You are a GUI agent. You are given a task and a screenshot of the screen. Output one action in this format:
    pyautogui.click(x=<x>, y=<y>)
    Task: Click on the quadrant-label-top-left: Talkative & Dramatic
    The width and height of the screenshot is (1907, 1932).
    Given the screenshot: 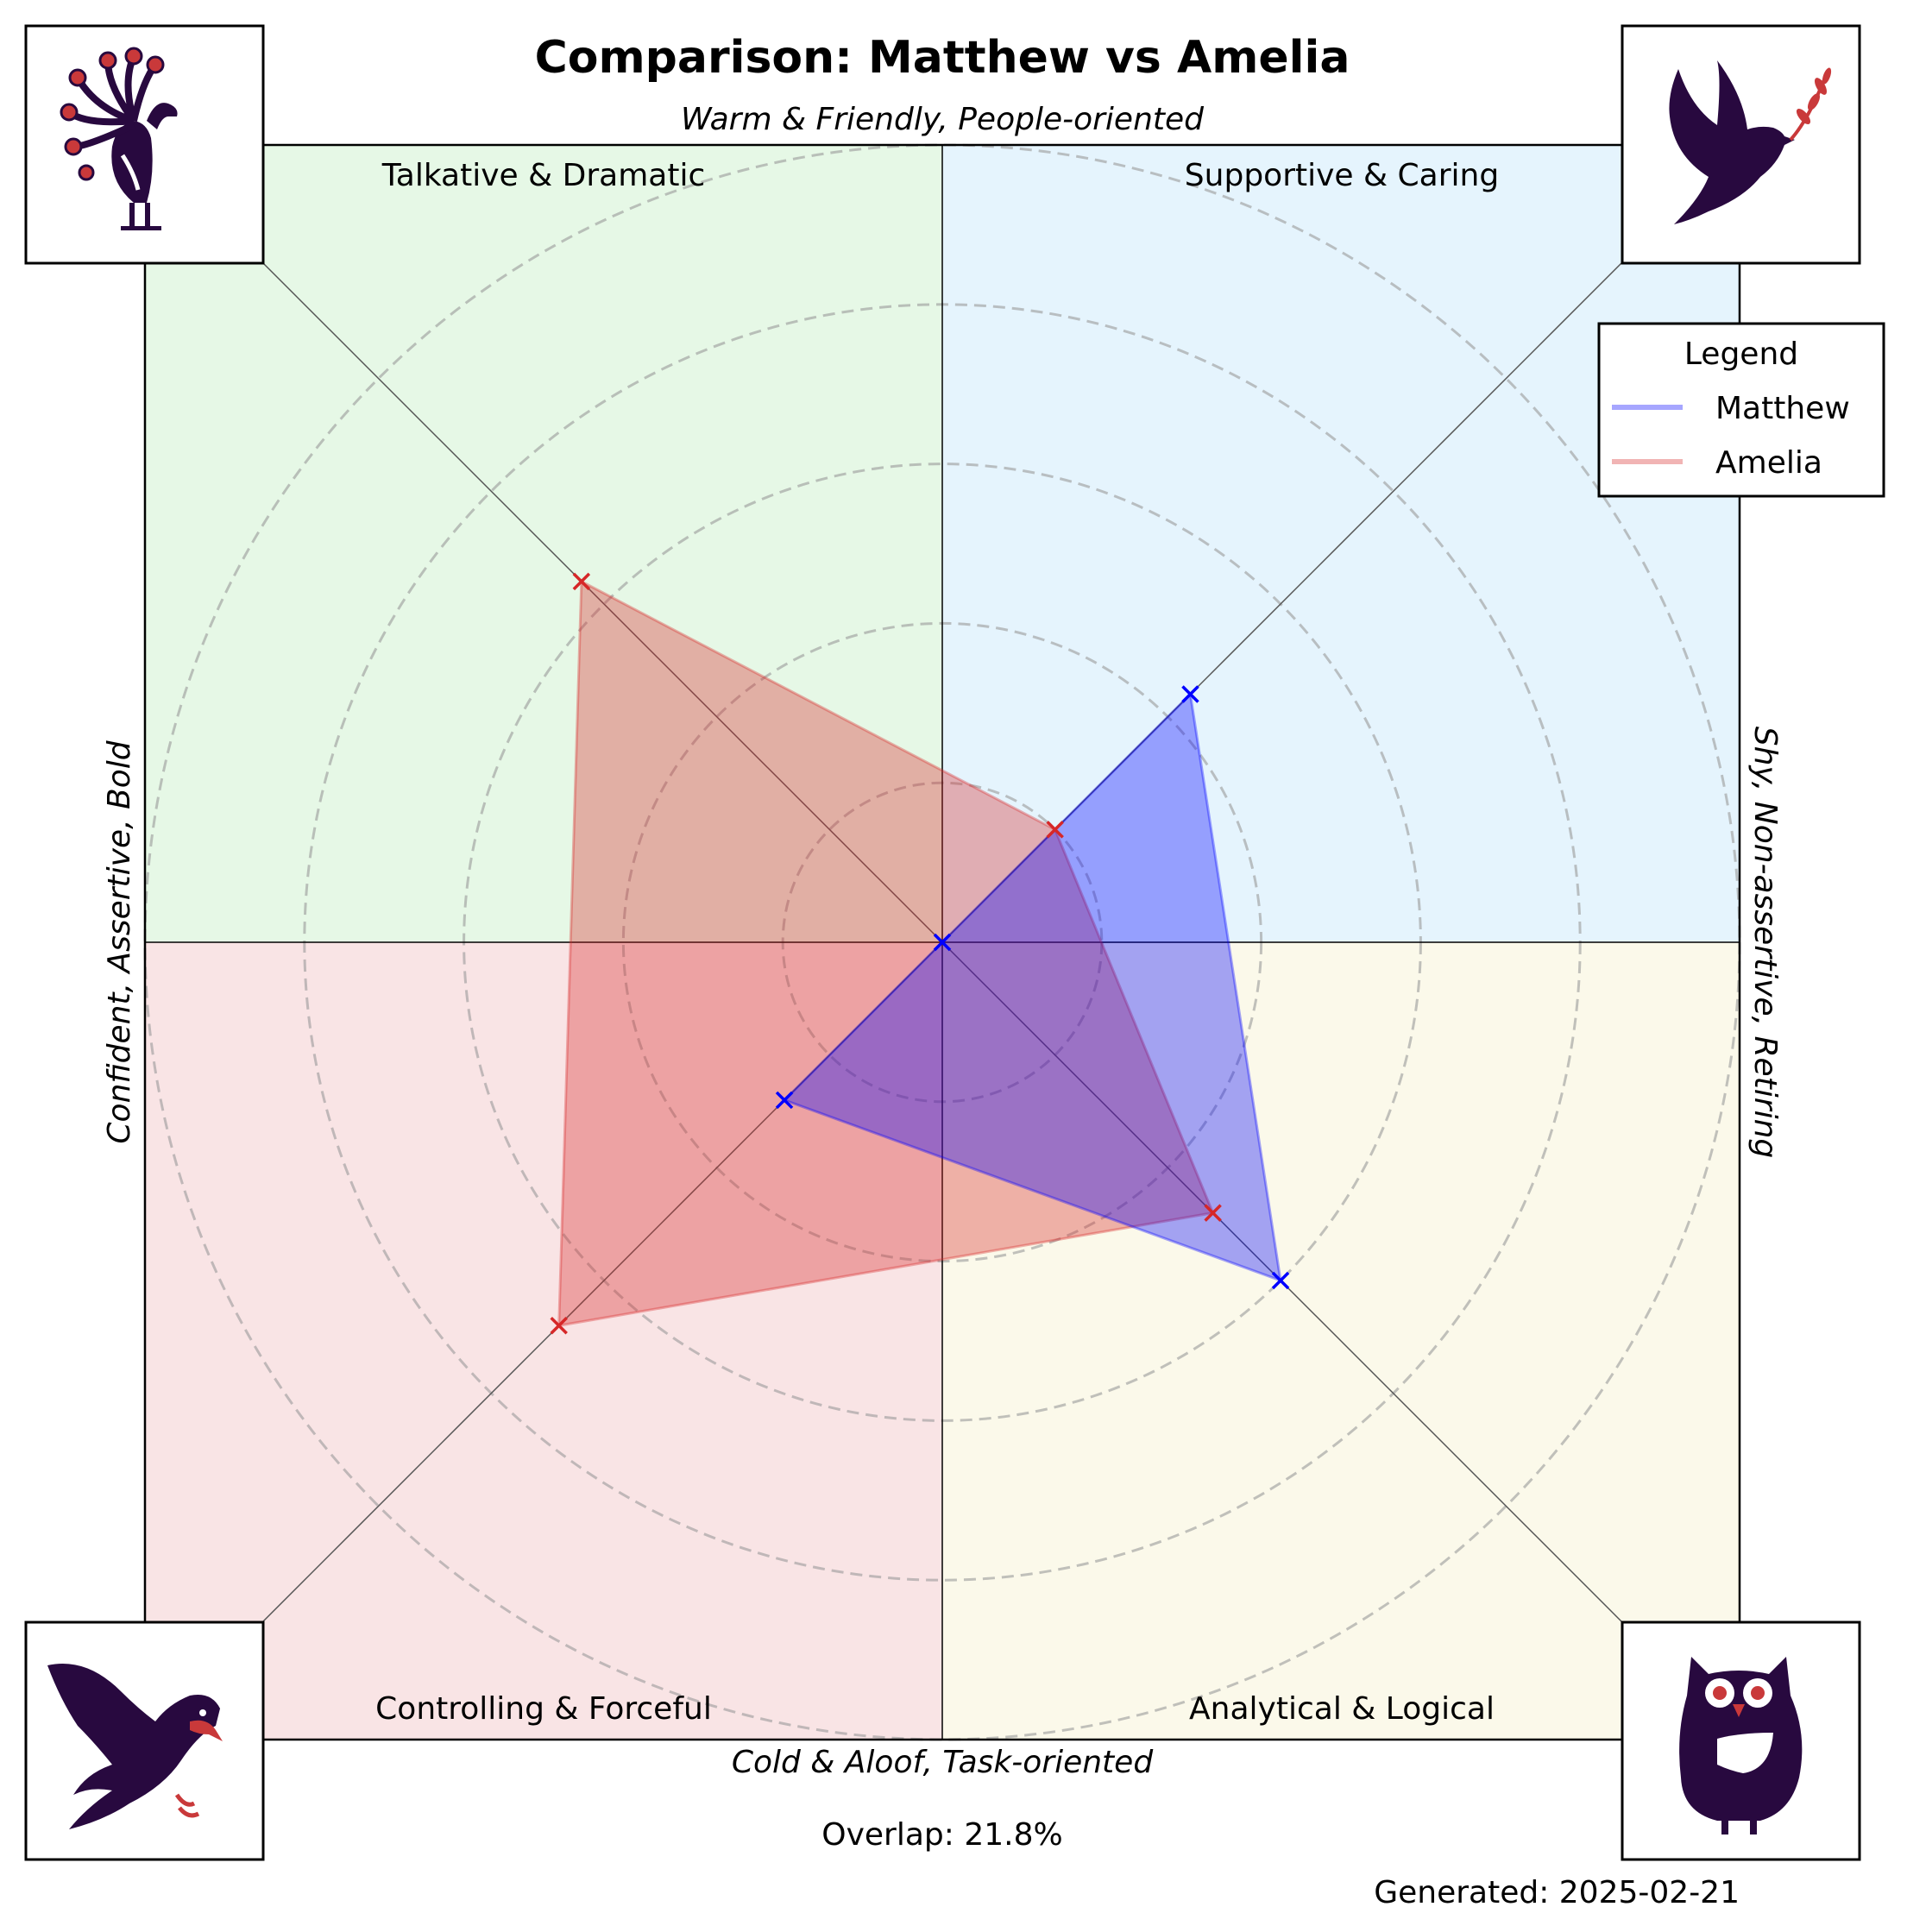 What is the action you would take?
    pyautogui.click(x=543, y=175)
    